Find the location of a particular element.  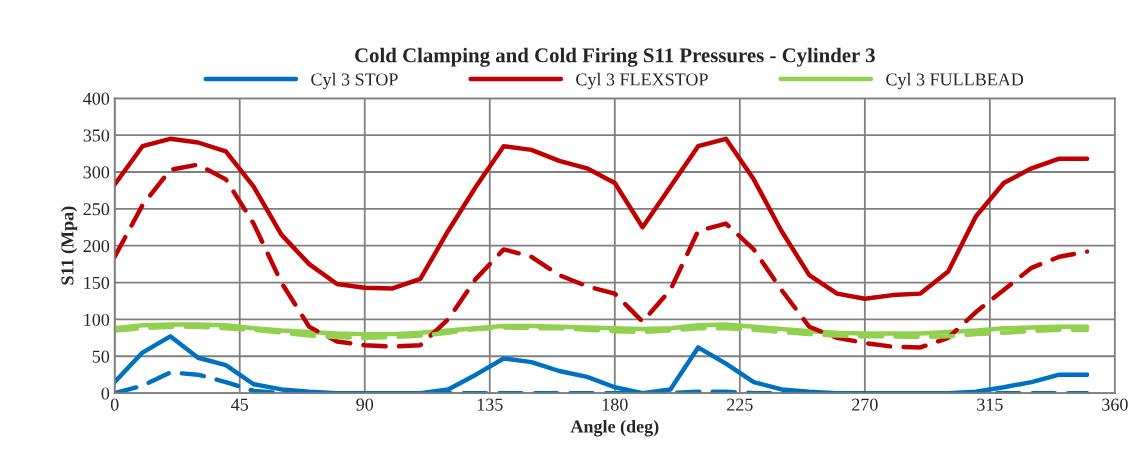

chart-title: Cold Clamping and Cold Firing S11 Pressures - Cylinder 3 is located at coordinates (615, 57).